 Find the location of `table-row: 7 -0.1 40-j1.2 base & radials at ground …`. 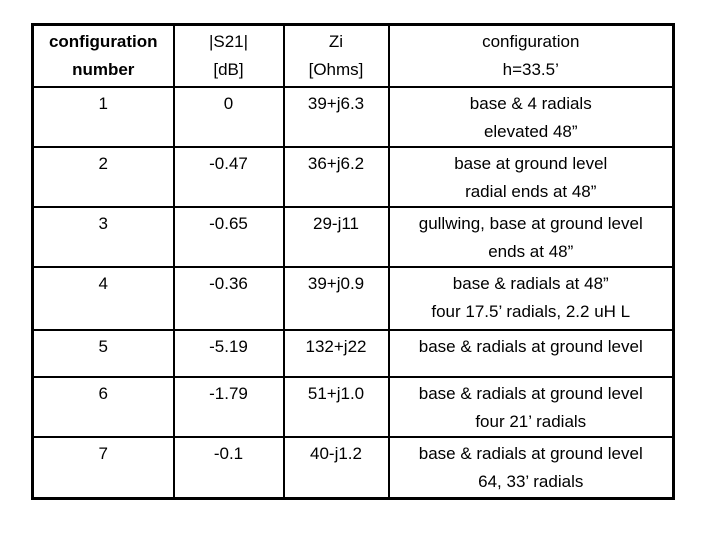

table-row: 7 -0.1 40-j1.2 base & radials at ground … is located at coordinates (353, 467).